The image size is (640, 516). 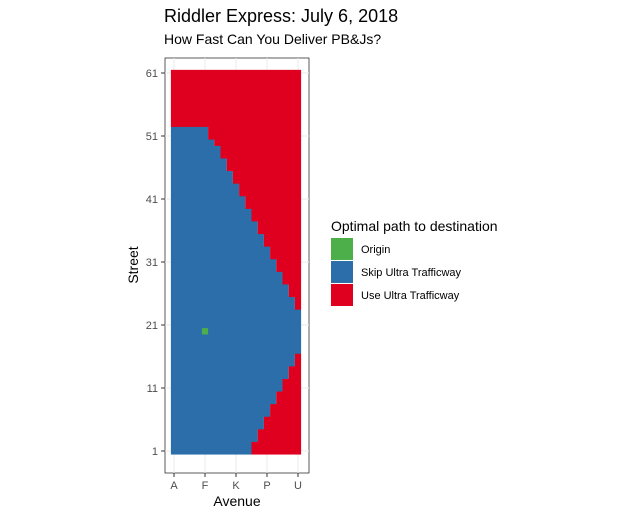 What do you see at coordinates (272, 39) in the screenshot?
I see `chart-subtitle: How Fast Can You Deliver PB&Js?` at bounding box center [272, 39].